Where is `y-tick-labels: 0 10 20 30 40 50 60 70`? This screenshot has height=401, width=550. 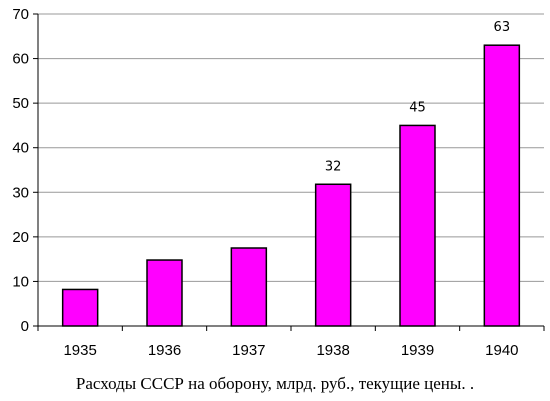
y-tick-labels: 0 10 20 30 40 50 60 70 is located at coordinates (20, 170).